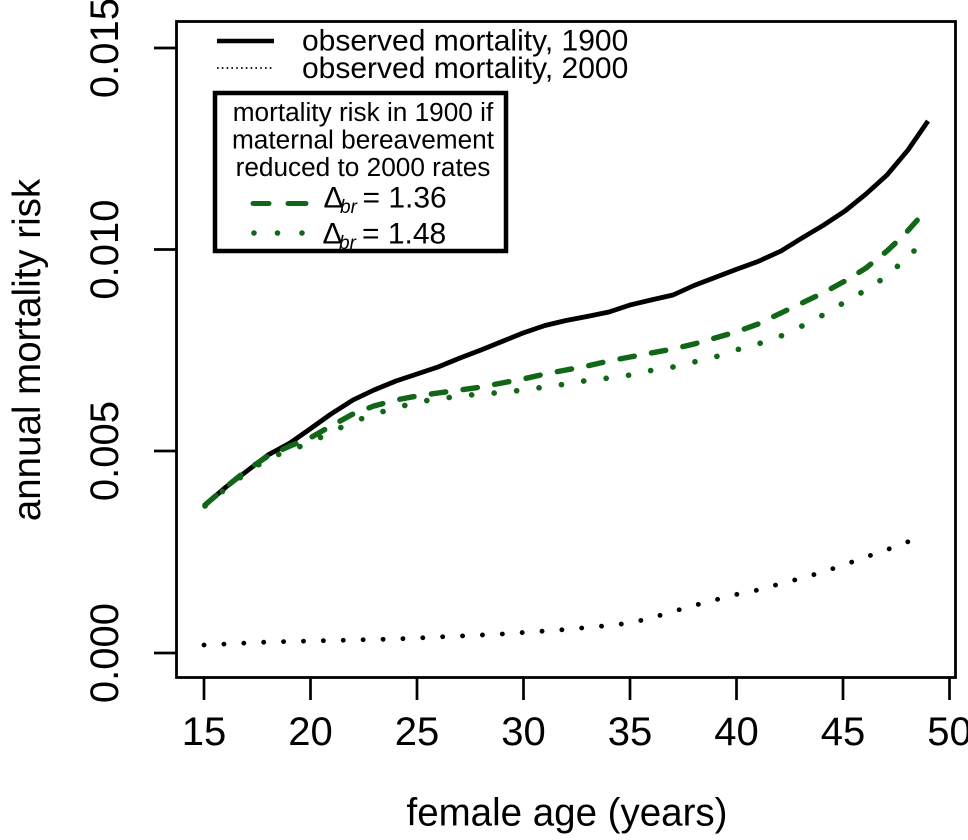  I want to click on svg-text: = 1.36, so click(405, 198).